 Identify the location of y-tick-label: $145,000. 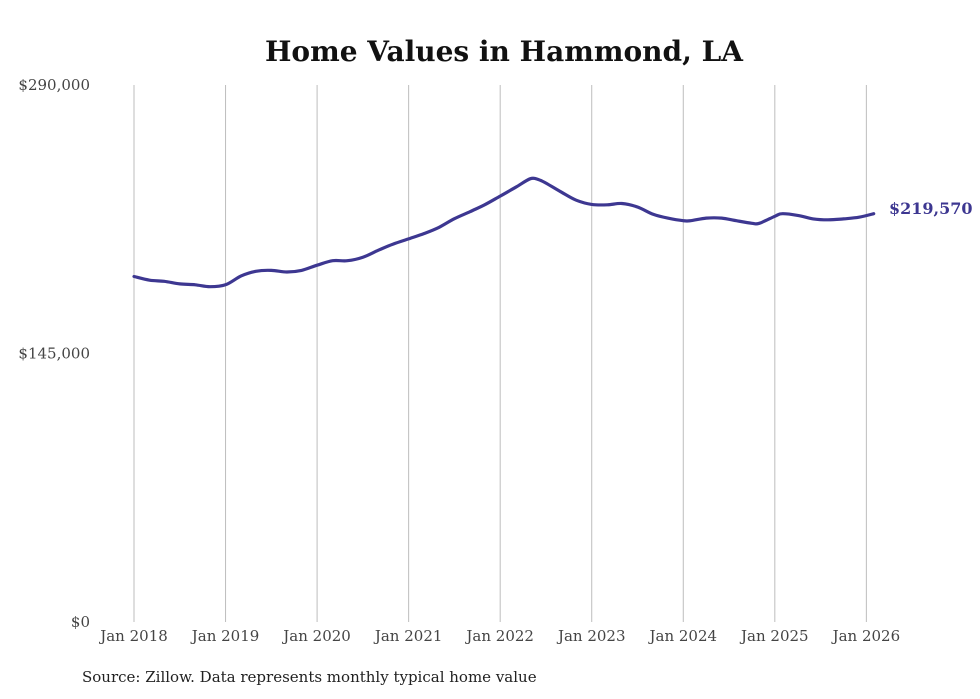
(54, 354).